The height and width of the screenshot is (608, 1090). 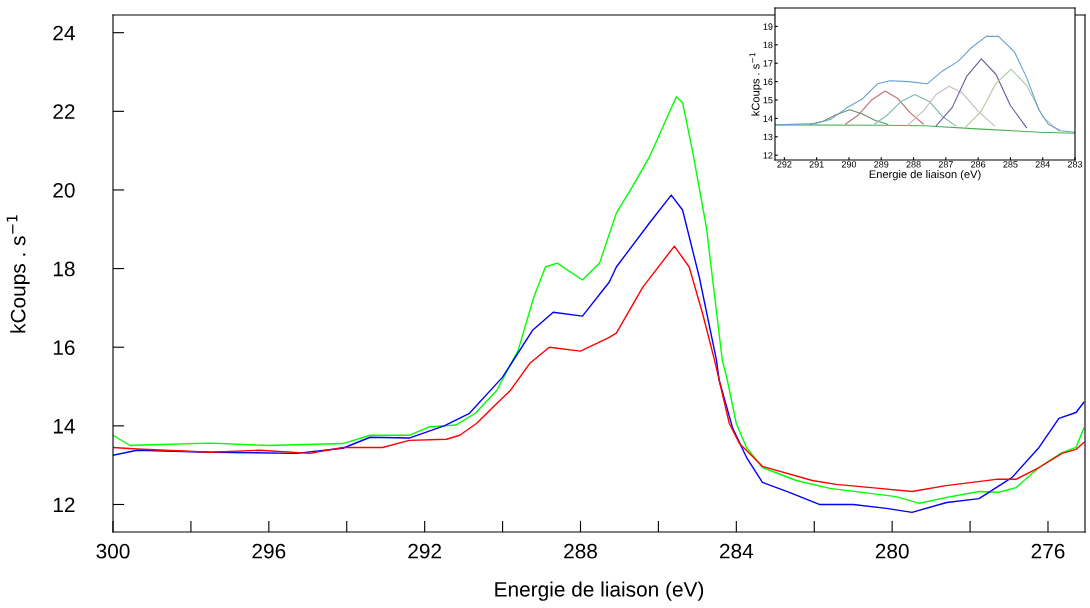 What do you see at coordinates (1010, 164) in the screenshot?
I see `x-tick-label: 285` at bounding box center [1010, 164].